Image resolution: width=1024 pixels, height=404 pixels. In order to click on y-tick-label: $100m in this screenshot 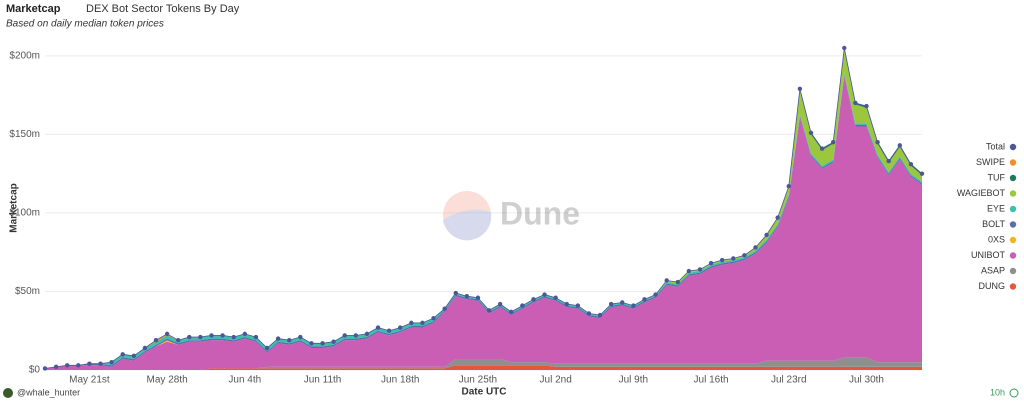, I will do `click(24, 213)`.